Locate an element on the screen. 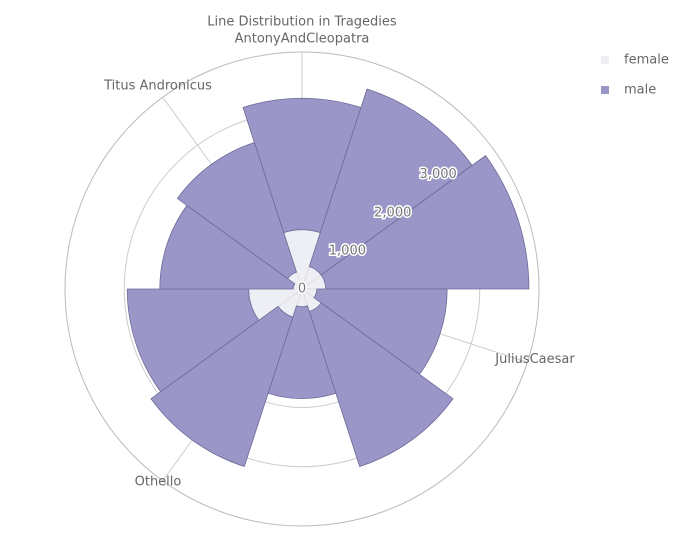  legend-label: female is located at coordinates (646, 60).